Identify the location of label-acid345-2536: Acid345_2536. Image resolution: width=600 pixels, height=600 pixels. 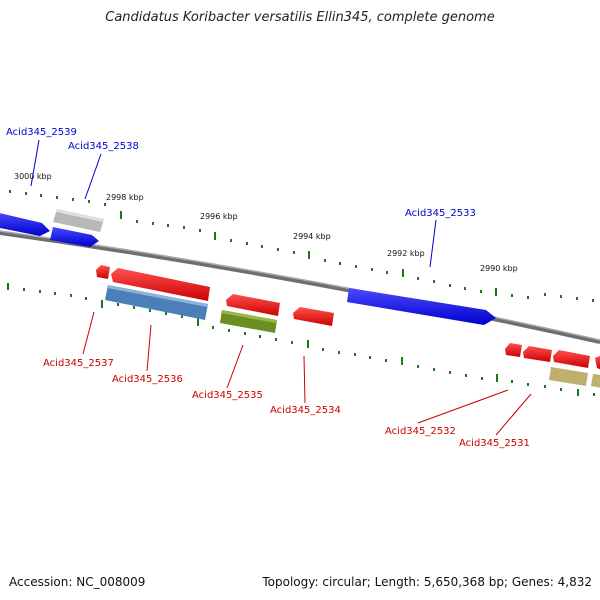
(147, 379).